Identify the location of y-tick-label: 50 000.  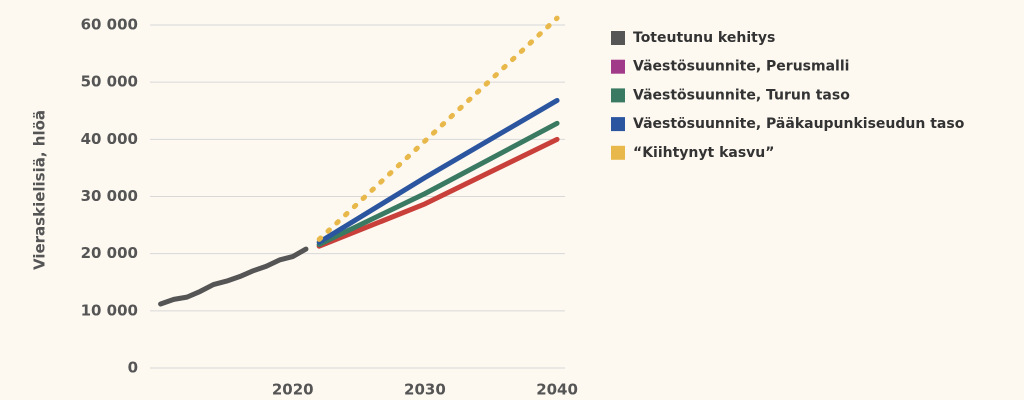
(109, 82).